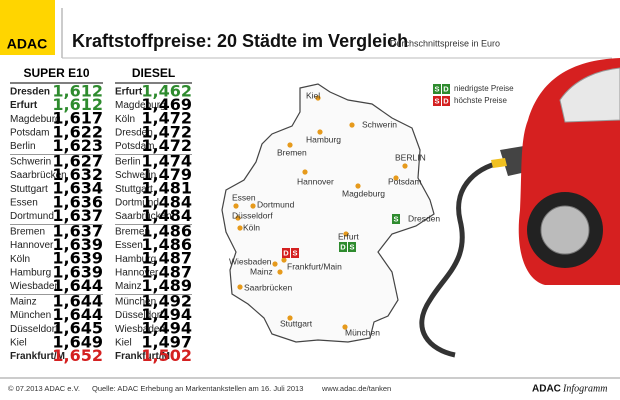 This screenshot has width=620, height=400. Describe the element at coordinates (77, 145) in the screenshot. I see `row-price: 1,623` at that location.